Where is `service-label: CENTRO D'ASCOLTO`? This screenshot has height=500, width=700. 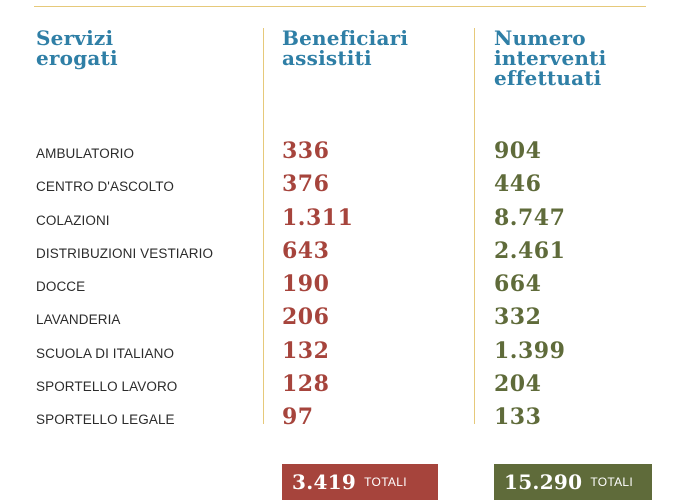 service-label: CENTRO D'ASCOLTO is located at coordinates (105, 187).